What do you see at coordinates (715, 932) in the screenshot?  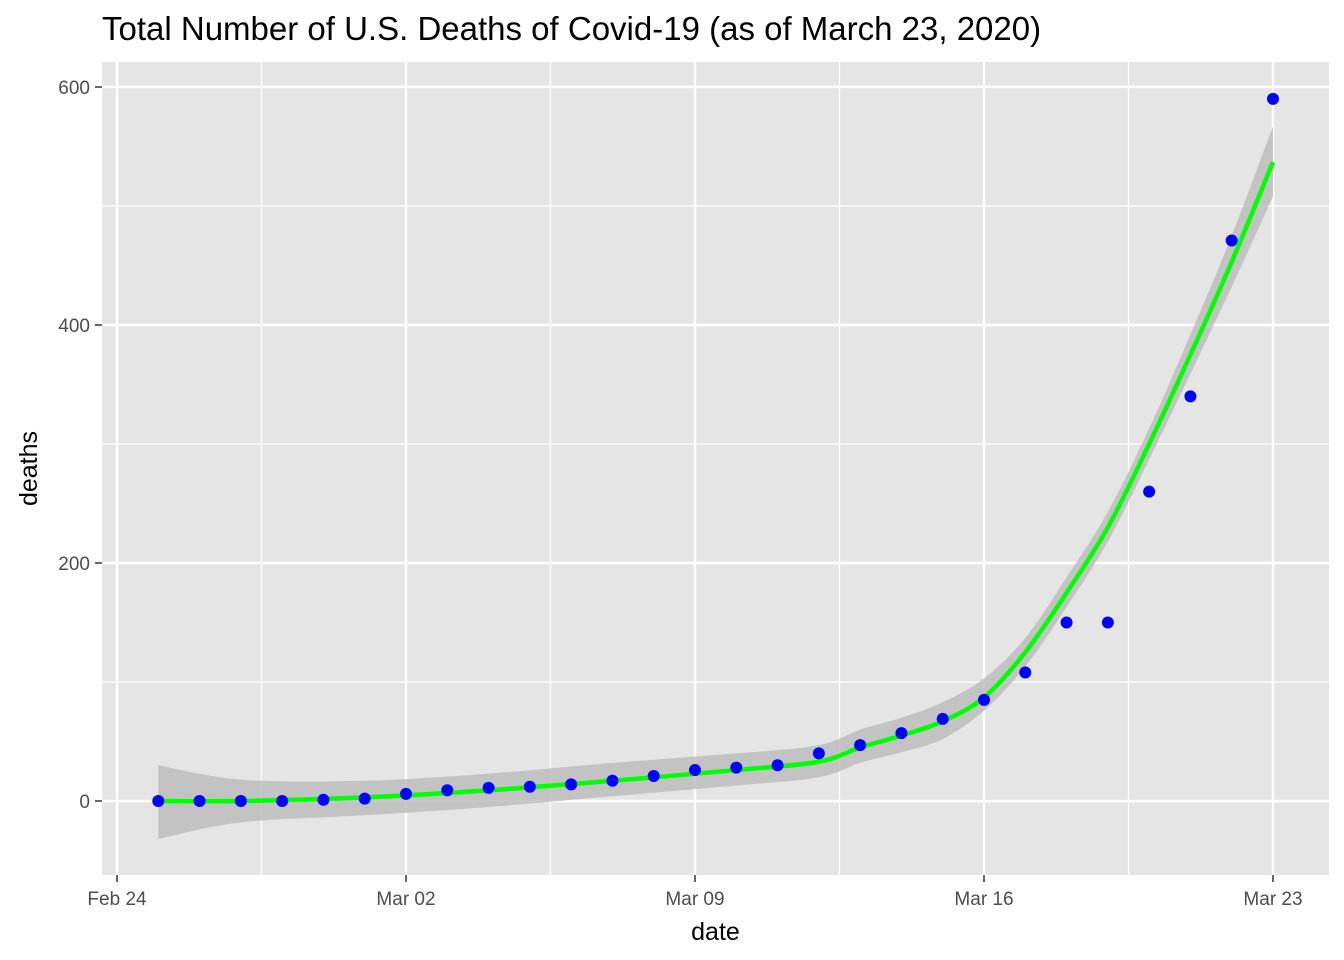 I see `x-axis-title: date` at bounding box center [715, 932].